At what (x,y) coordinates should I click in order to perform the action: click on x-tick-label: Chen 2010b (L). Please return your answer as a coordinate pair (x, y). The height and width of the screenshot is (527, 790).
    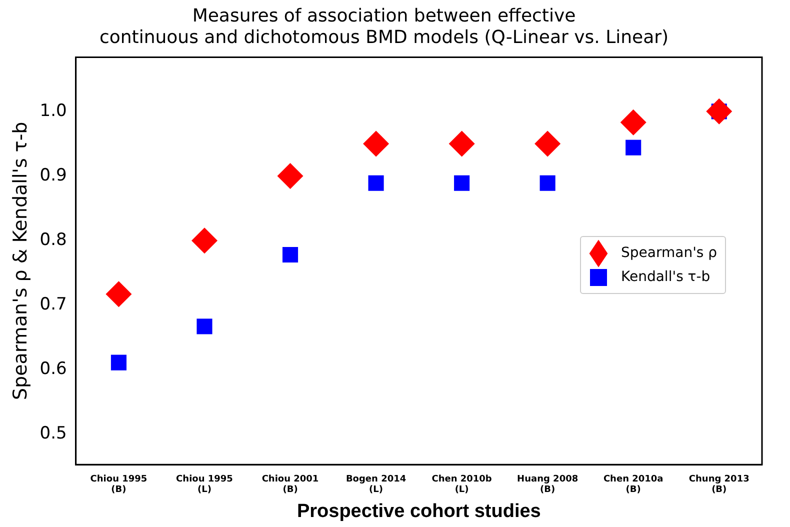
    Looking at the image, I should click on (462, 485).